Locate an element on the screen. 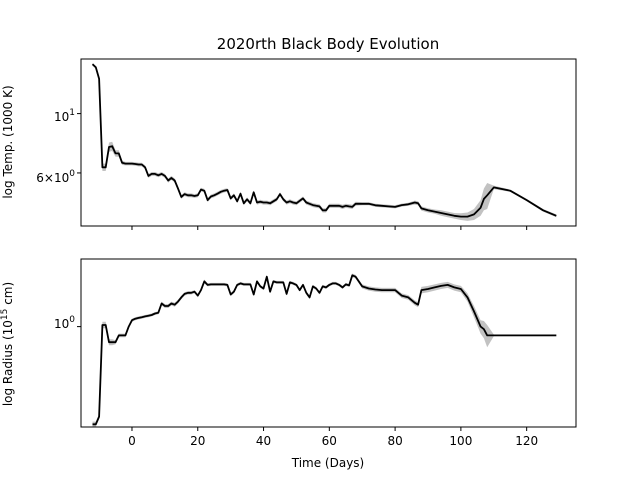 Image resolution: width=640 pixels, height=480 pixels. temperature-y-ticks: 101 6×100 is located at coordinates (58, 146).